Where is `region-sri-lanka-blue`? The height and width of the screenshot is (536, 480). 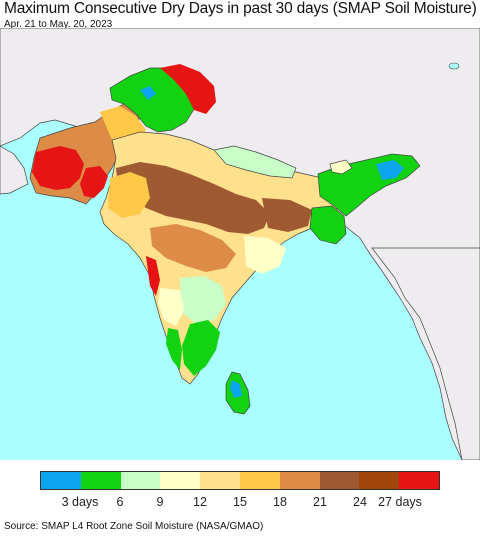 region-sri-lanka-blue is located at coordinates (236, 389).